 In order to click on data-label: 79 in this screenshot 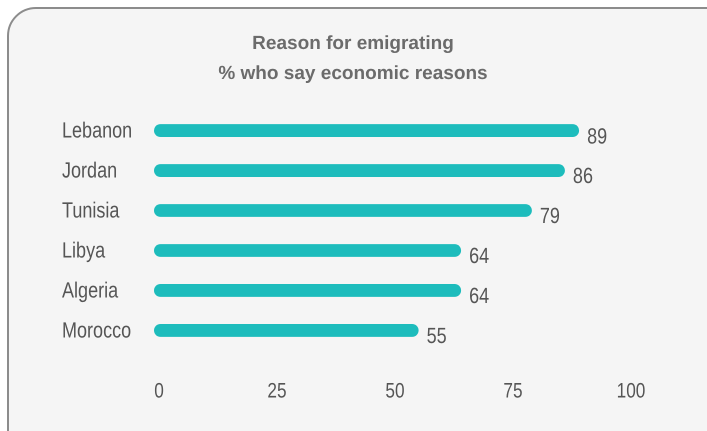, I will do `click(550, 216)`.